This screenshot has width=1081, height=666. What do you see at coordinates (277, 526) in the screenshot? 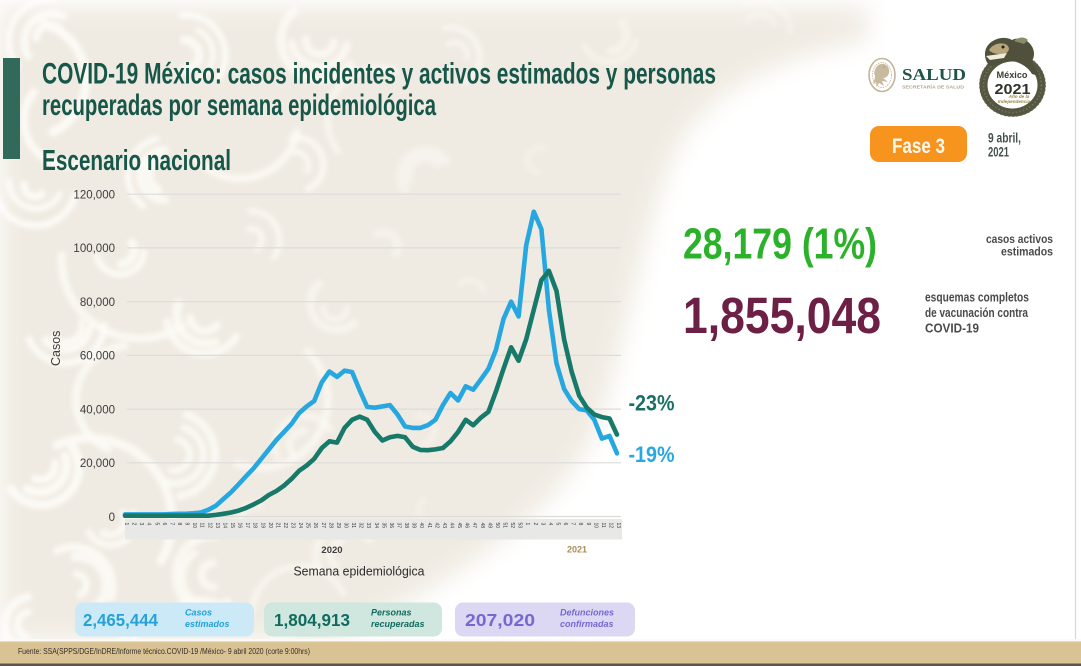
I see `svg-text: 21` at bounding box center [277, 526].